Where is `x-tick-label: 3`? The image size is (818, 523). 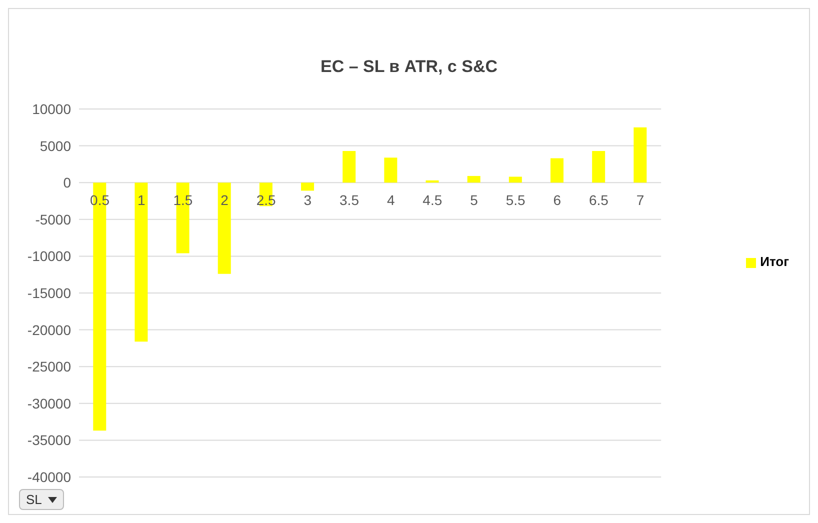
x-tick-label: 3 is located at coordinates (308, 200).